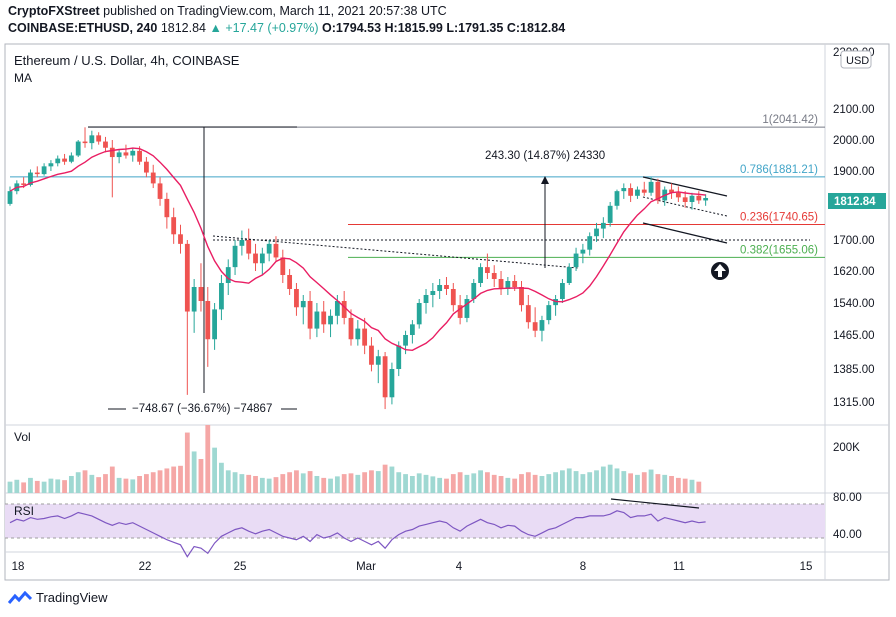  What do you see at coordinates (856, 59) in the screenshot?
I see `currency-button` at bounding box center [856, 59].